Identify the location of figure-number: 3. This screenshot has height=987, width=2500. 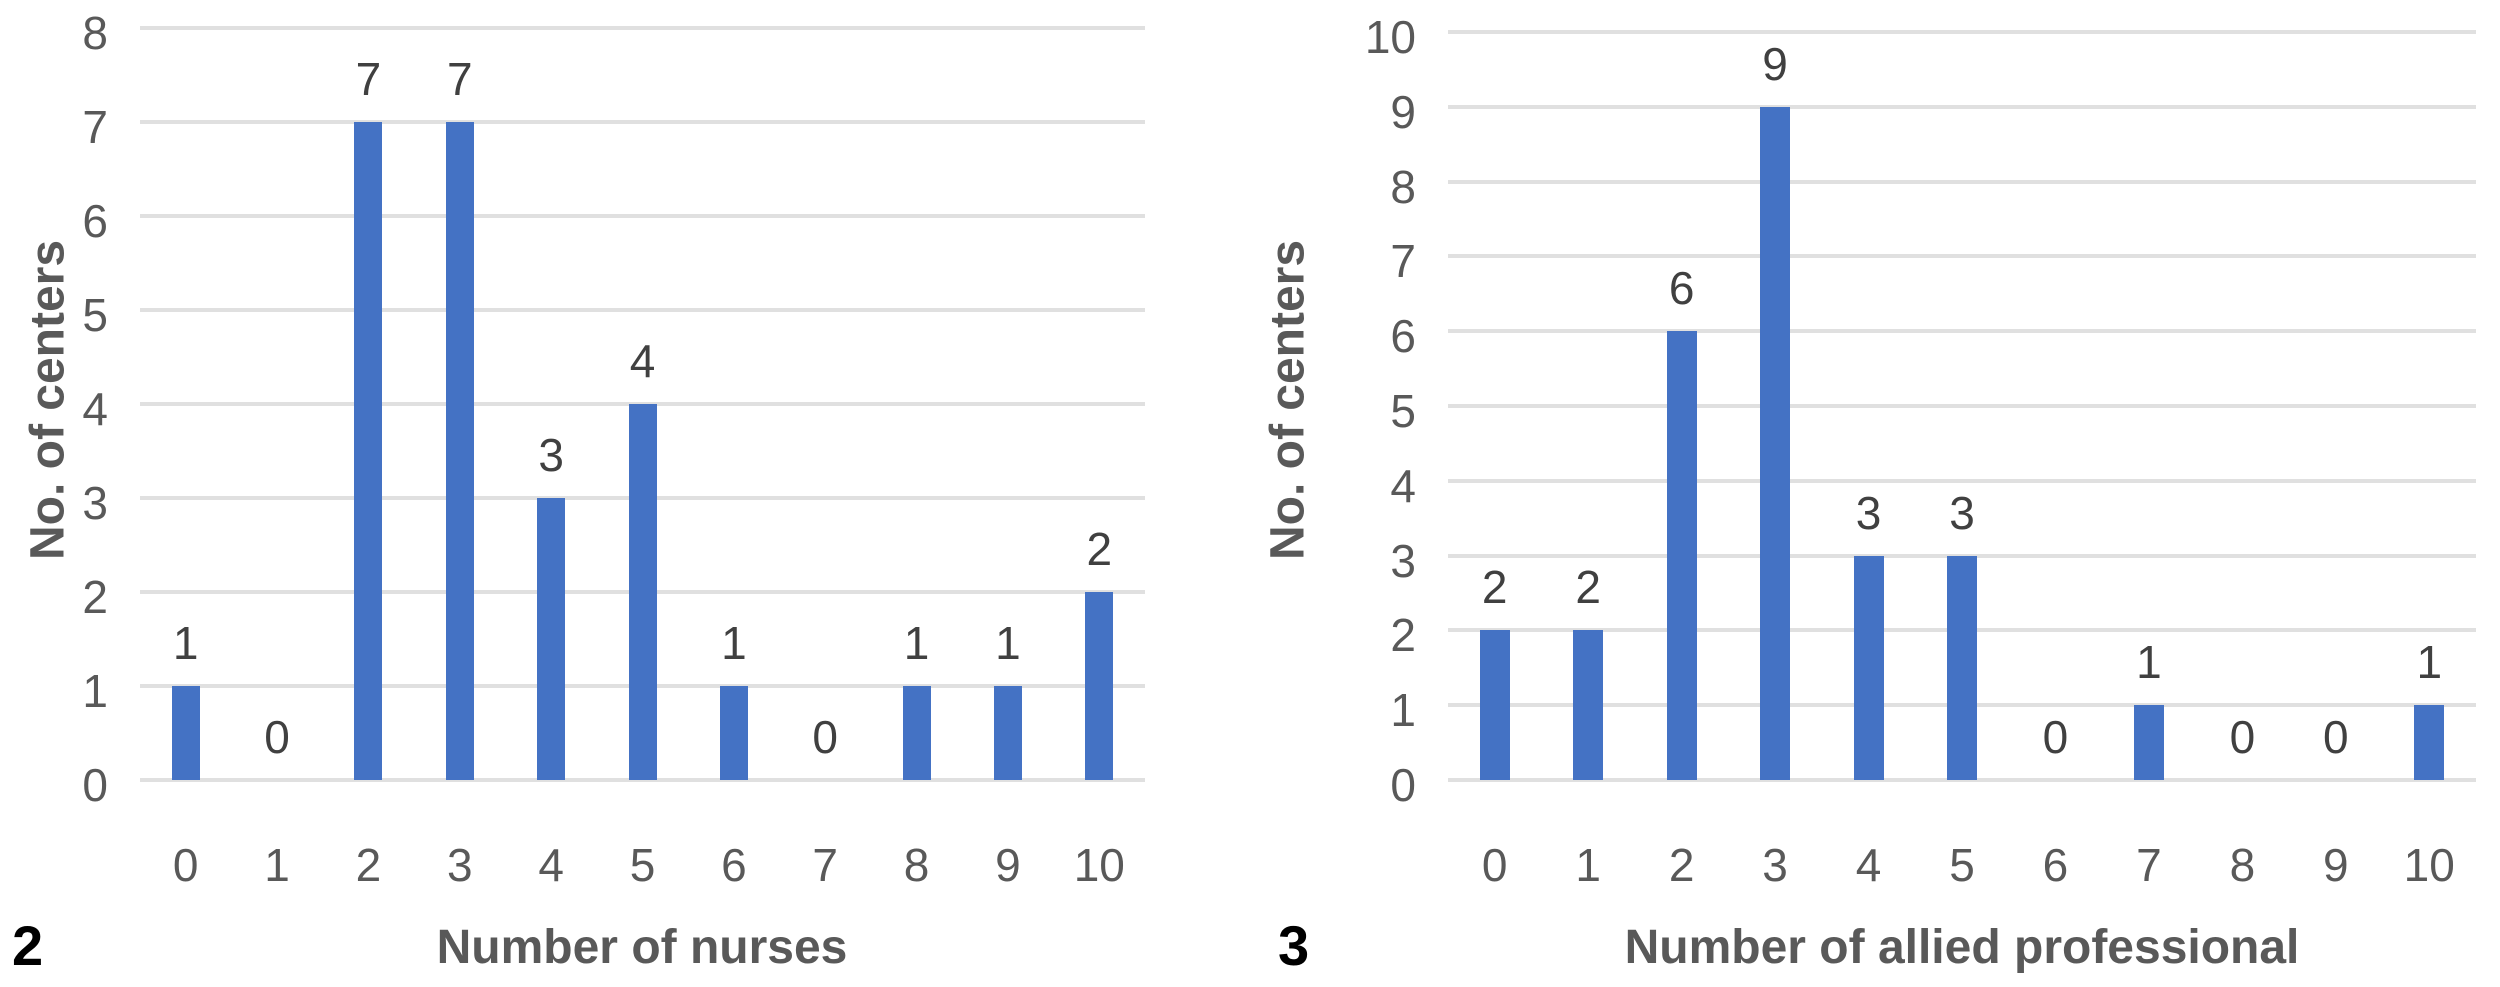
(1294, 945).